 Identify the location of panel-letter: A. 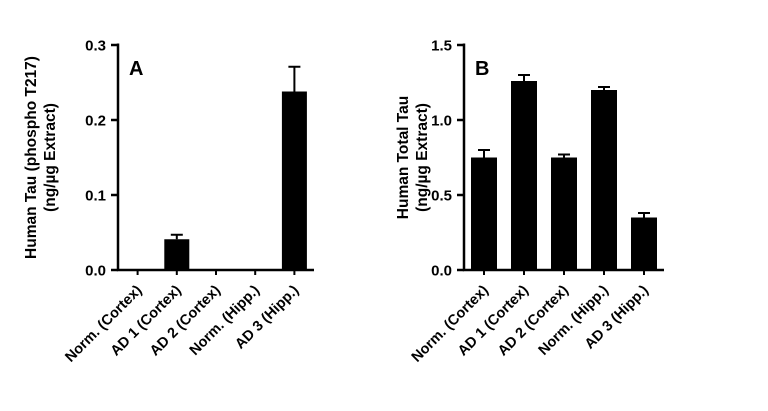
(136, 69).